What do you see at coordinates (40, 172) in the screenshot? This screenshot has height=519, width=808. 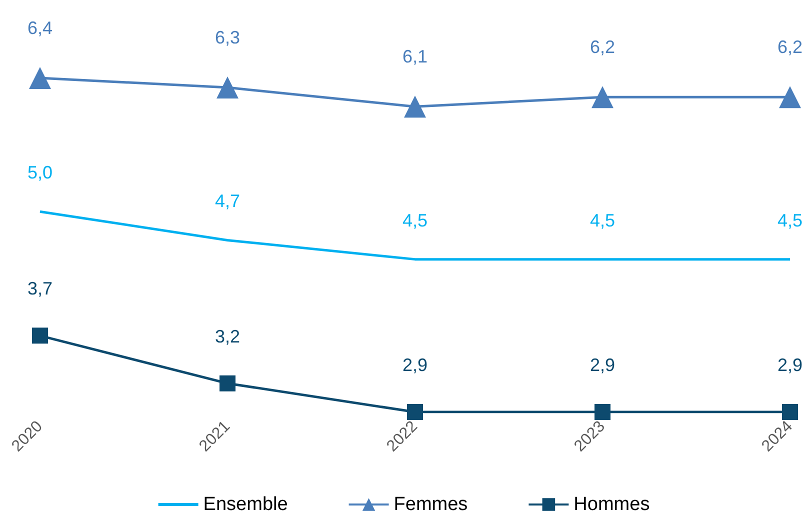 I see `data-label: 5,0` at bounding box center [40, 172].